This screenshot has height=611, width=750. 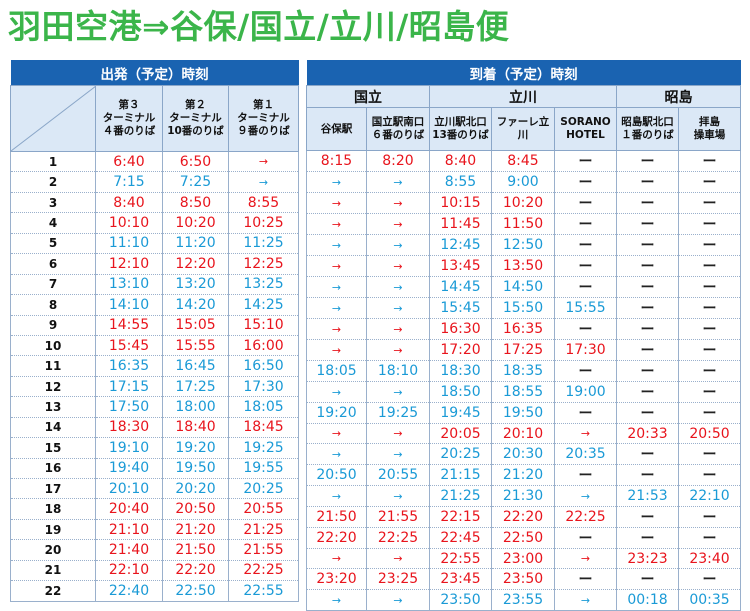 I want to click on table-row: 23:20 23:25 23:45 23:50 ーーー, so click(x=524, y=579).